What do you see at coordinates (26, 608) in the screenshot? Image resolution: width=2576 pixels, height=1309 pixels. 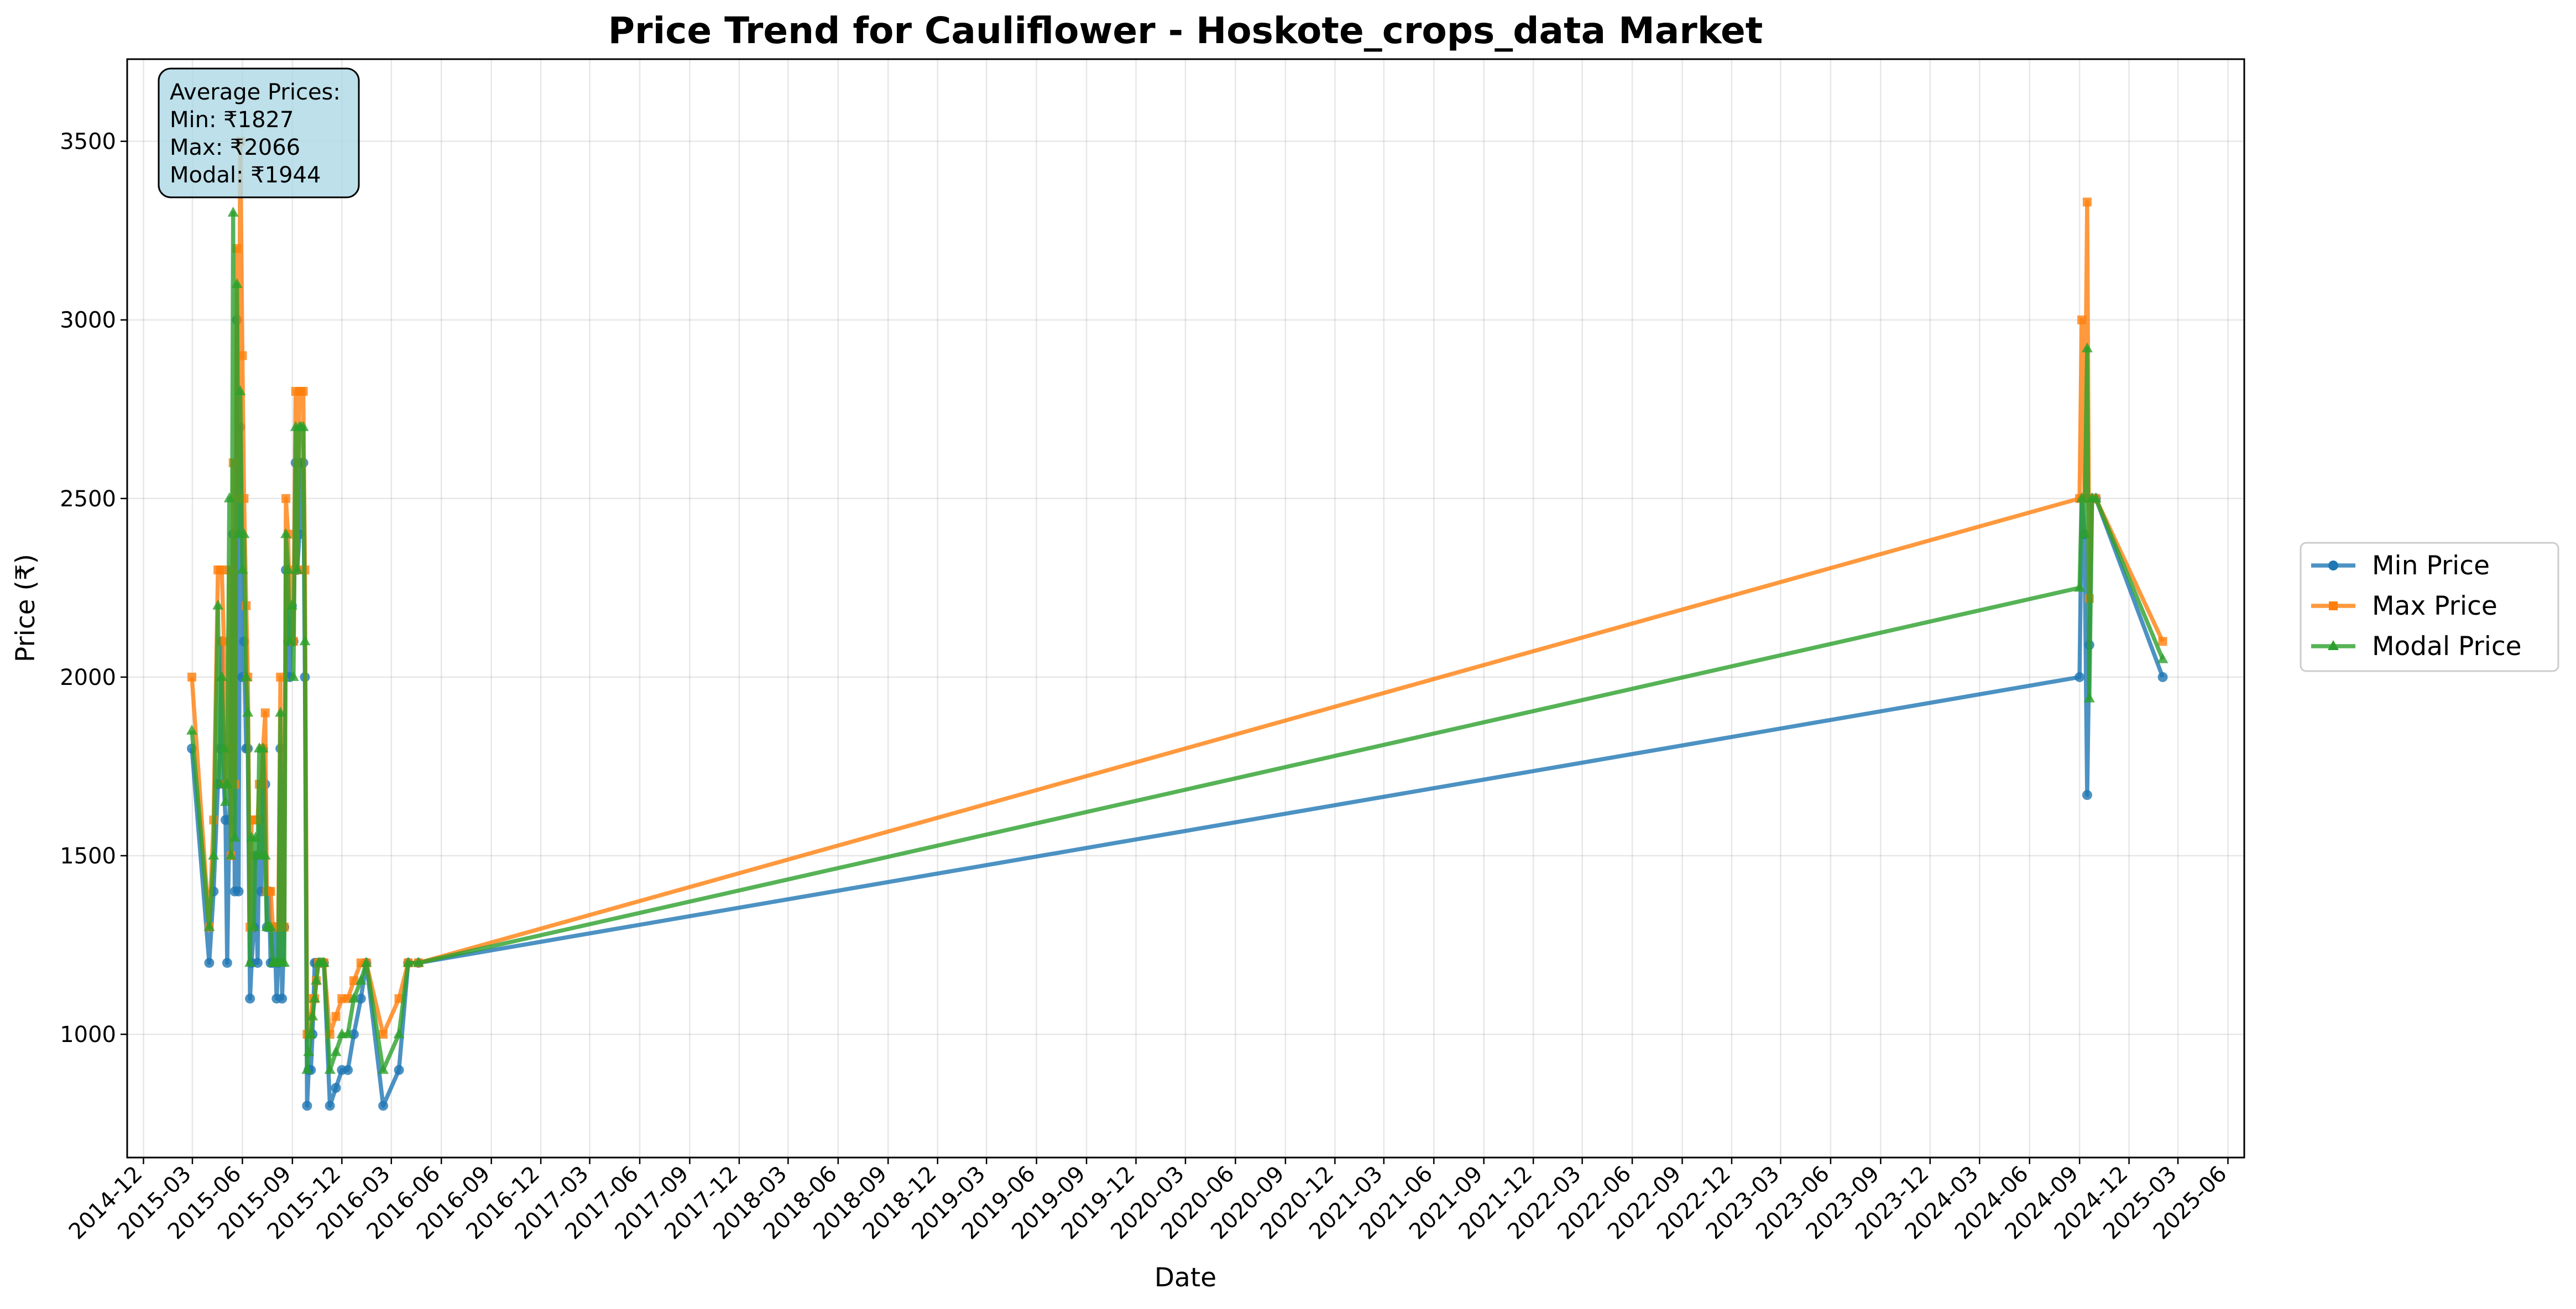 I see `y-axis-label: Price (₹)` at bounding box center [26, 608].